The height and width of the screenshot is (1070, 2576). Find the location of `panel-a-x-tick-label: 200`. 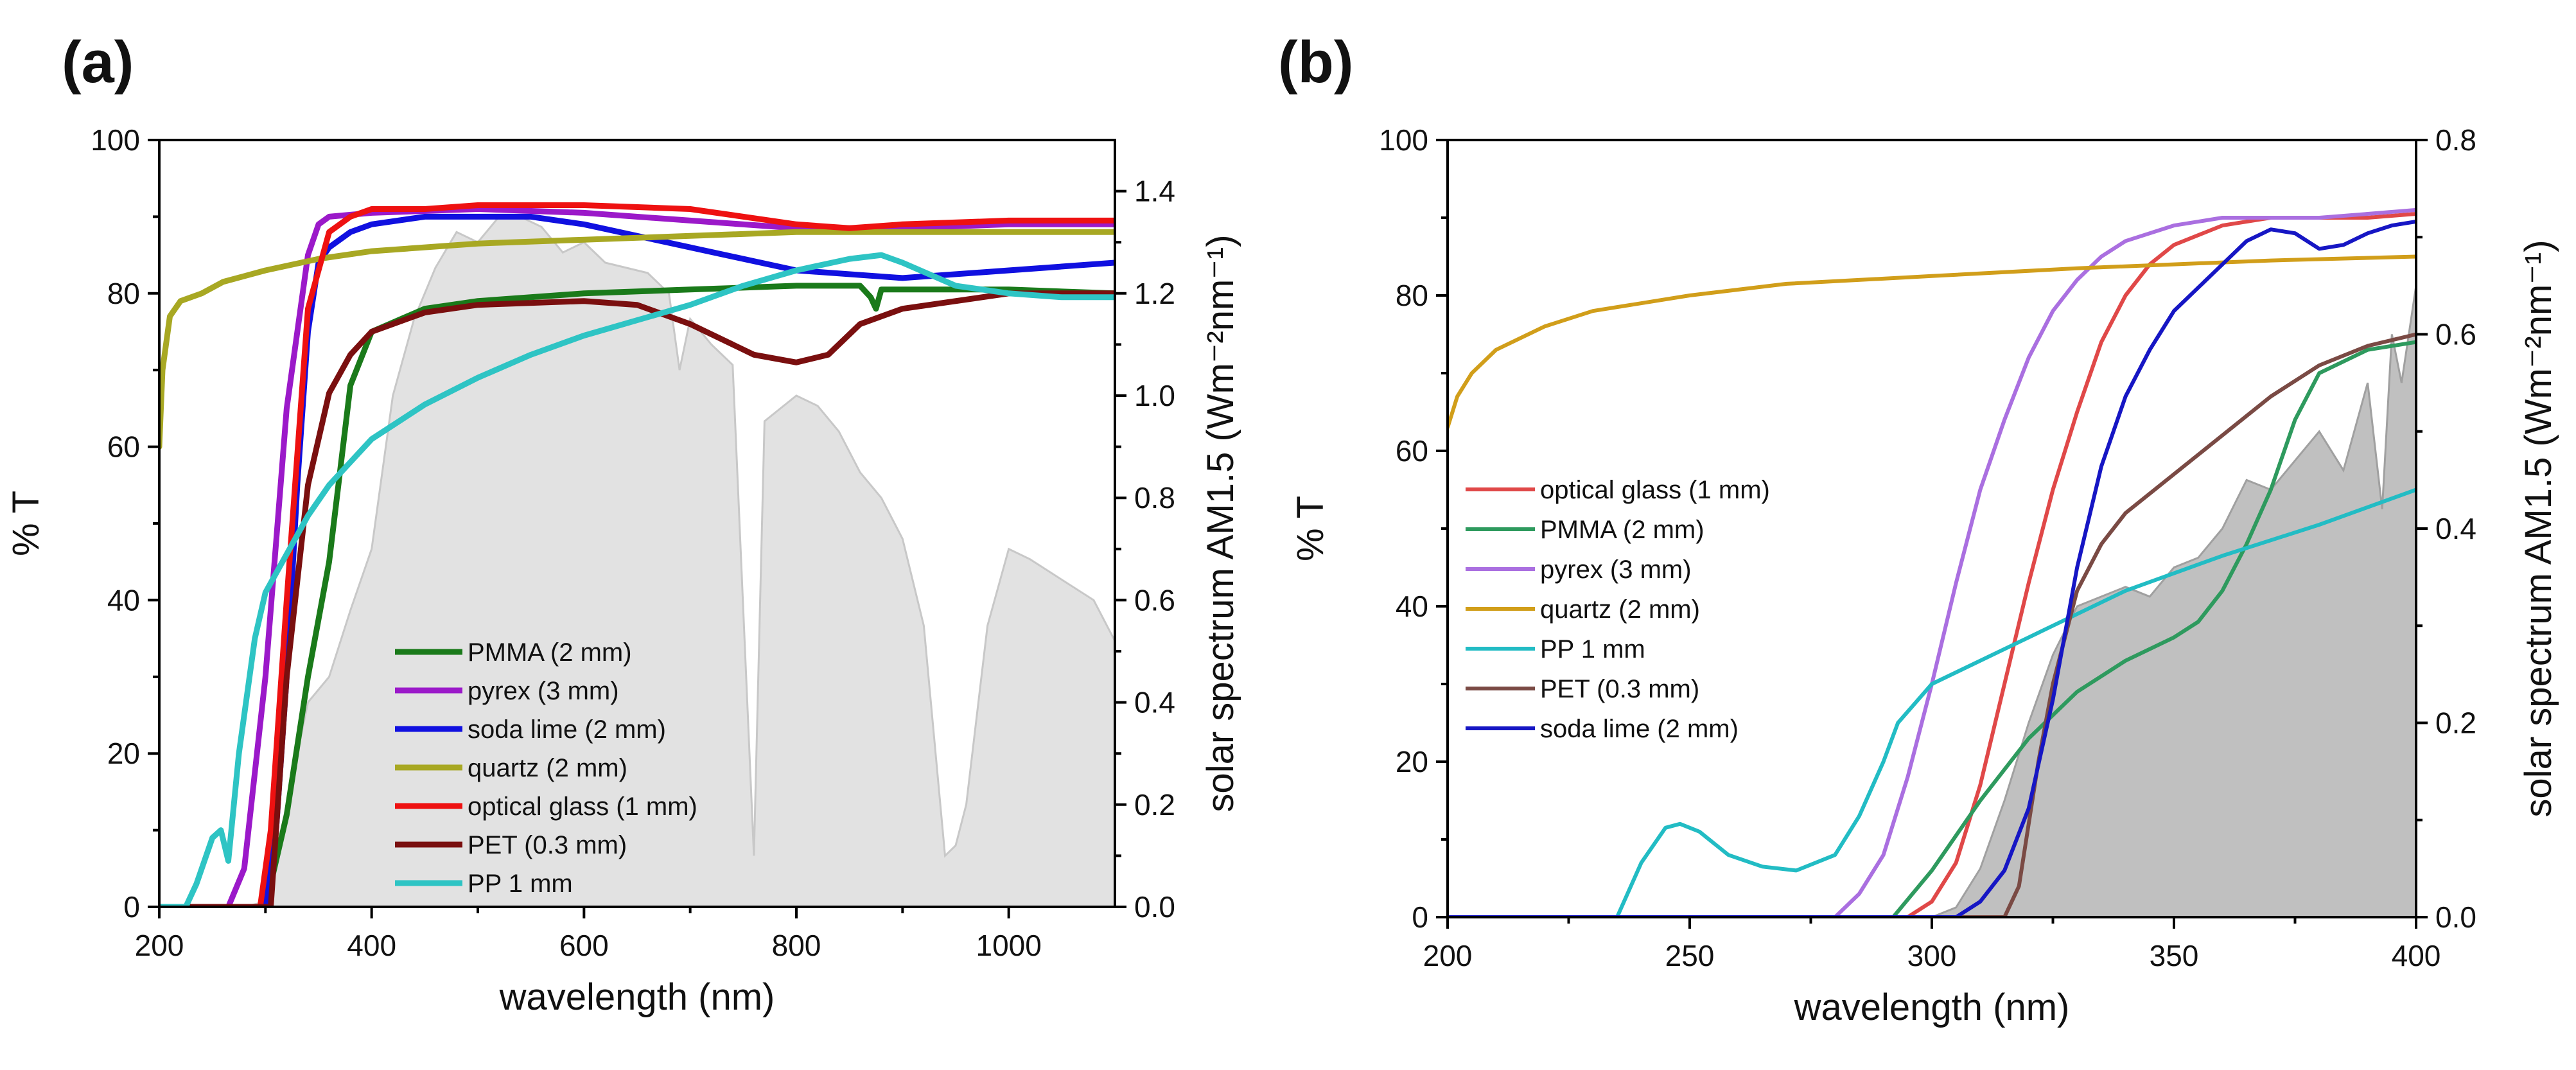

panel-a-x-tick-label: 200 is located at coordinates (159, 945).